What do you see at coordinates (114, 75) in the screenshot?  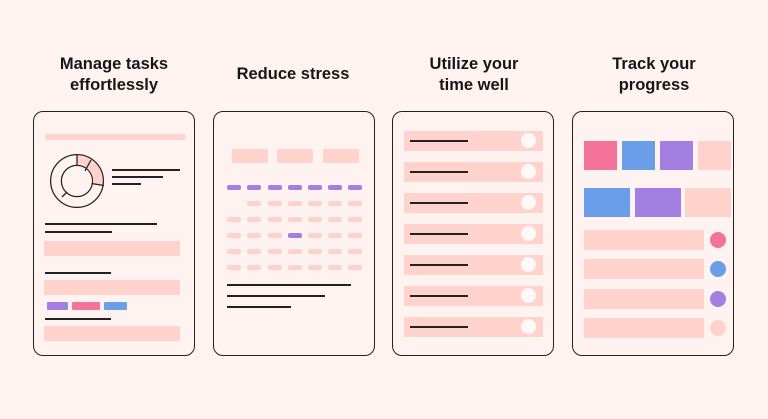 I see `card-1-title: Manage tasks effortlessly` at bounding box center [114, 75].